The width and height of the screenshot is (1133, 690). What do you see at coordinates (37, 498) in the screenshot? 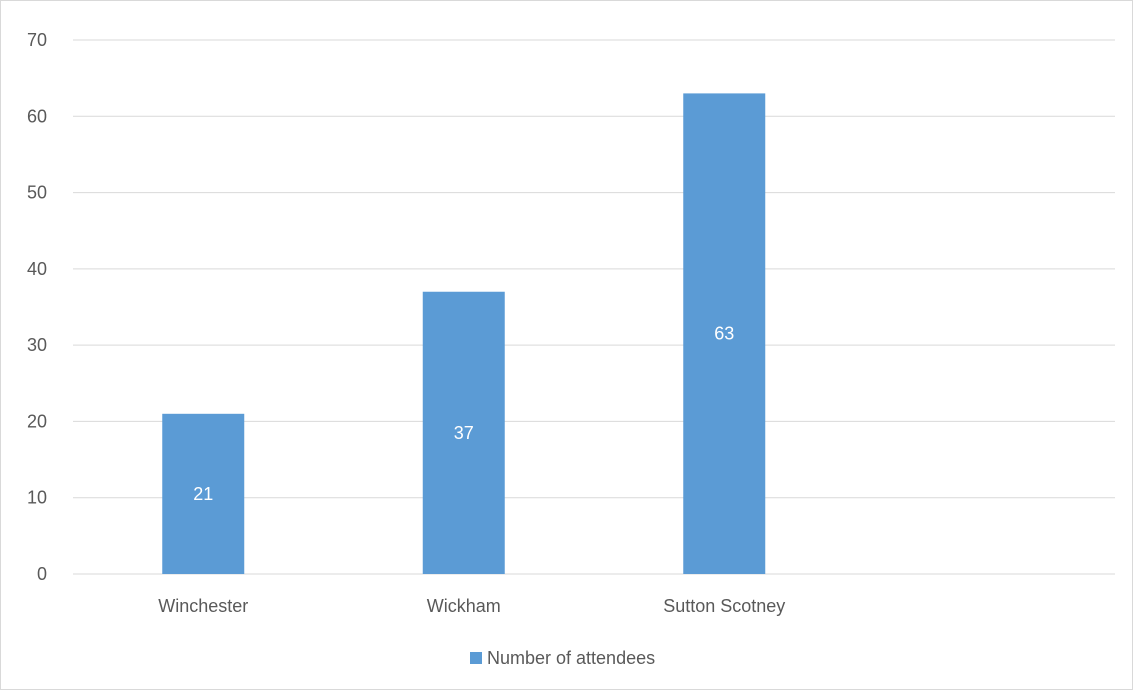
I see `y-tick-label: 10` at bounding box center [37, 498].